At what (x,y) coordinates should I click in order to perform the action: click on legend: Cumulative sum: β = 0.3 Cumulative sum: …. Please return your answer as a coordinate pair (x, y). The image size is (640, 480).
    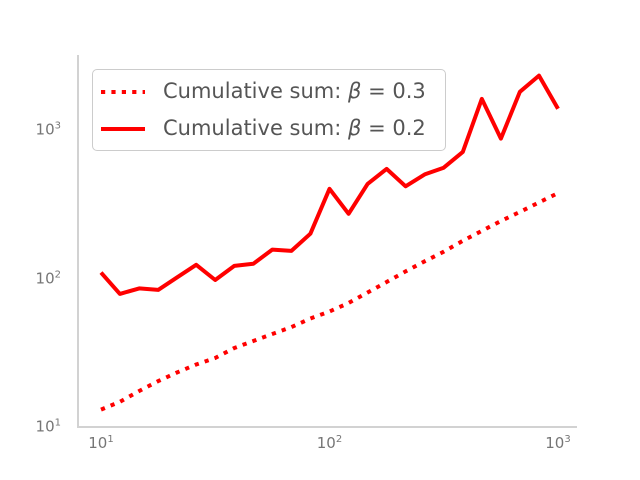
    Looking at the image, I should click on (269, 110).